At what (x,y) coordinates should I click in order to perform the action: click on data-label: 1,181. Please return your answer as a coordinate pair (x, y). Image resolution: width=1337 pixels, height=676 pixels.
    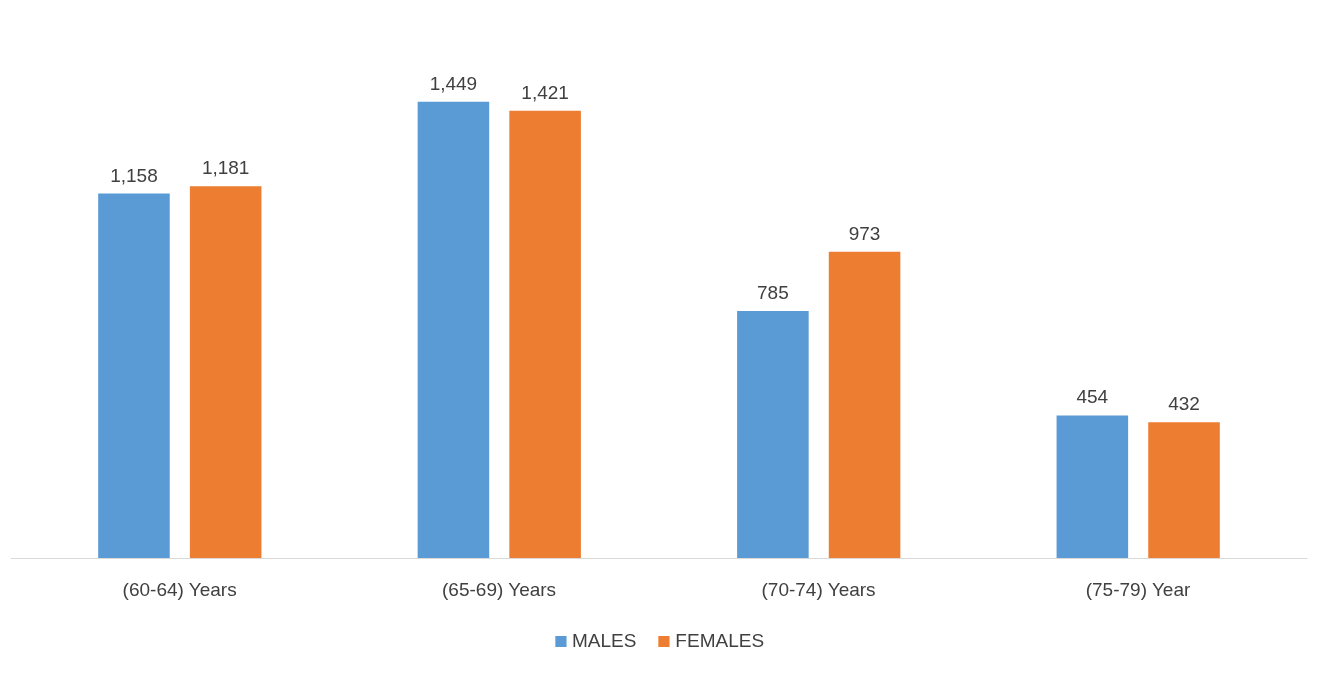
    Looking at the image, I should click on (225, 168).